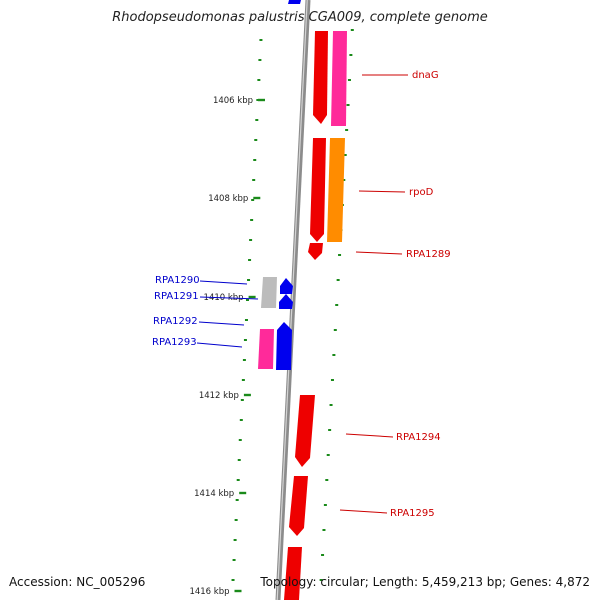 The image size is (600, 600). I want to click on gene-label-RPA1289: RPA1289, so click(428, 254).